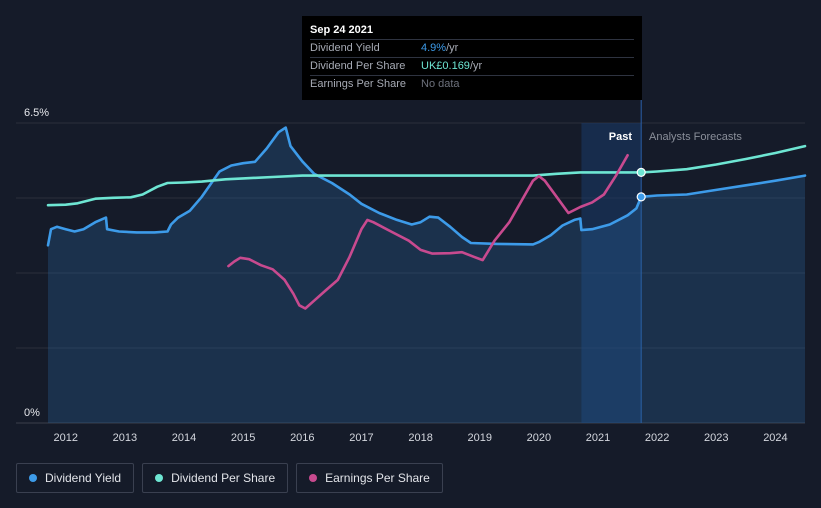  I want to click on x-tick-label: 2016, so click(302, 438).